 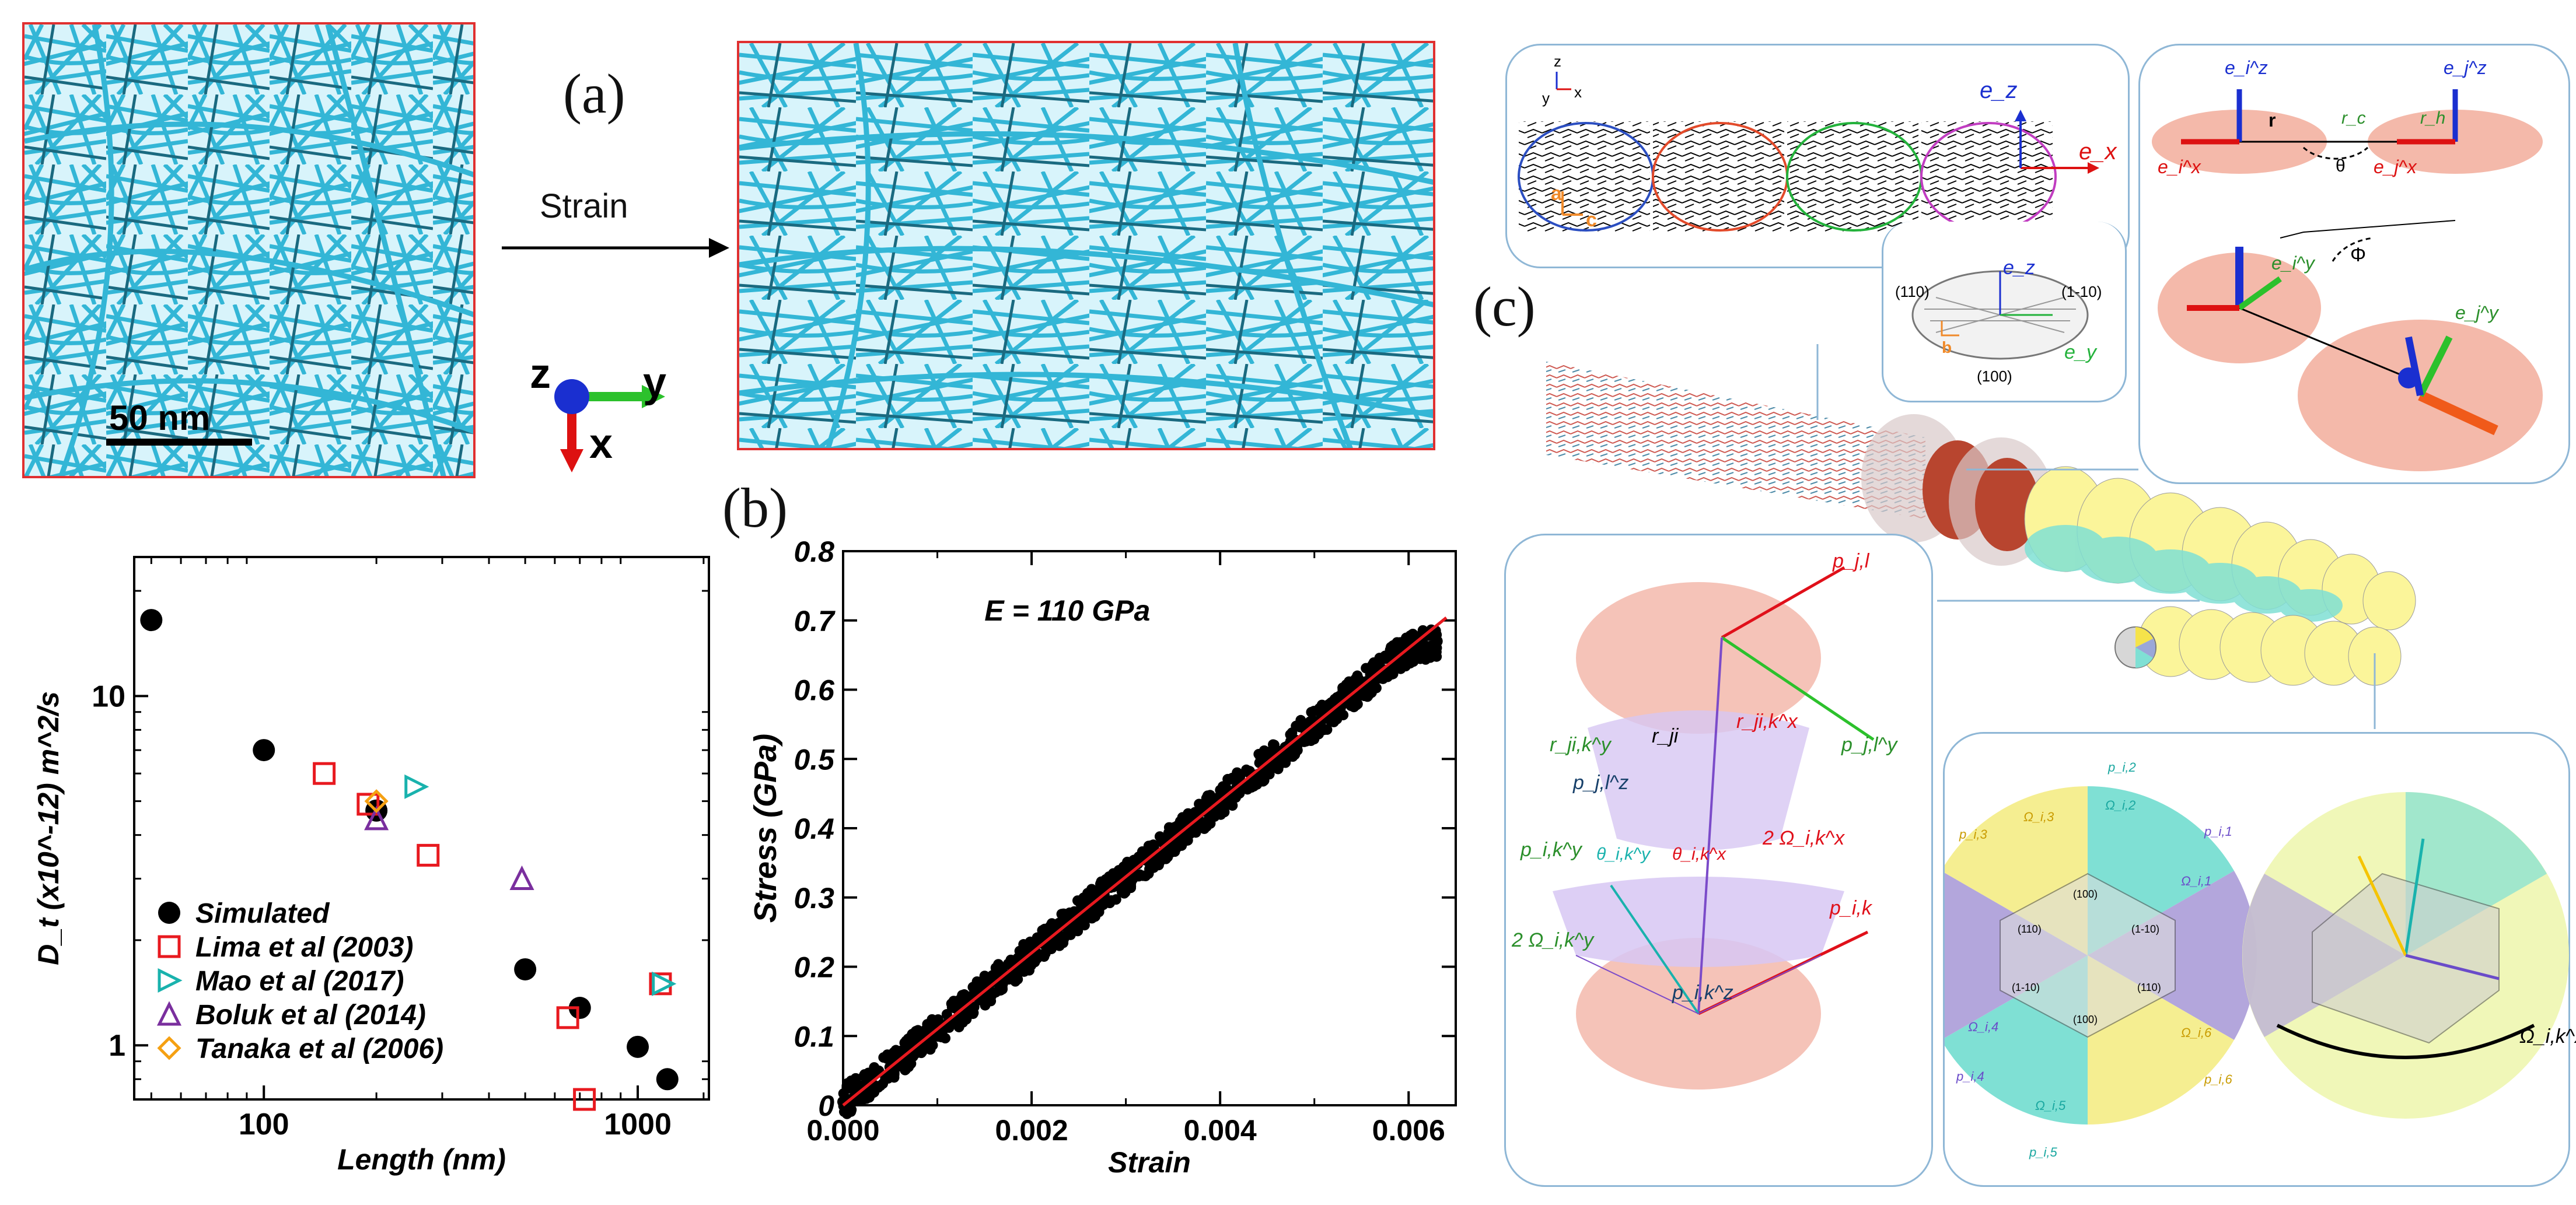 What do you see at coordinates (2272, 120) in the screenshot?
I see `pair-r-label: r` at bounding box center [2272, 120].